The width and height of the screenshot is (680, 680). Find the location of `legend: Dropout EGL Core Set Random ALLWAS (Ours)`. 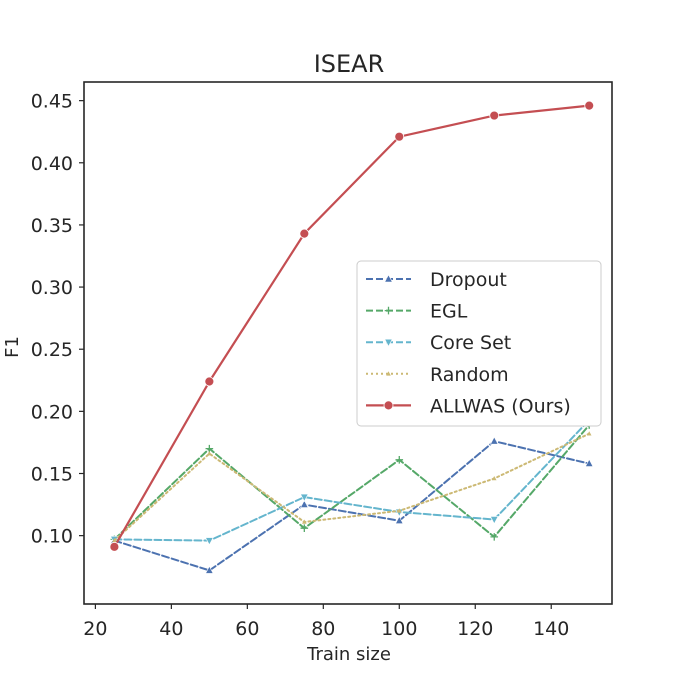

legend: Dropout EGL Core Set Random ALLWAS (Ours) is located at coordinates (479, 343).